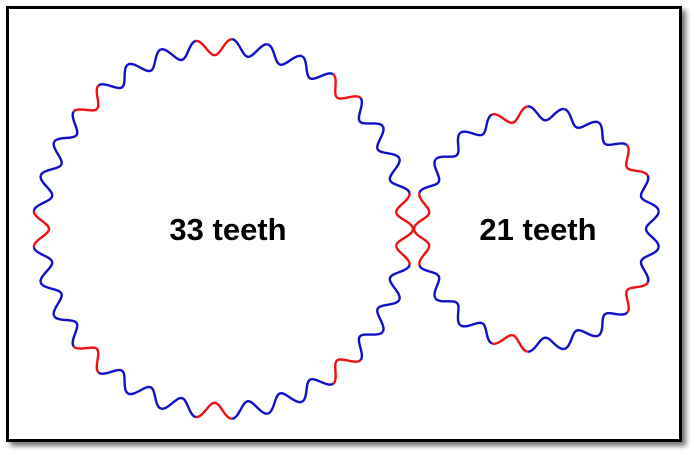 The height and width of the screenshot is (460, 698). I want to click on gear-small-label: 21 teeth, so click(537, 229).